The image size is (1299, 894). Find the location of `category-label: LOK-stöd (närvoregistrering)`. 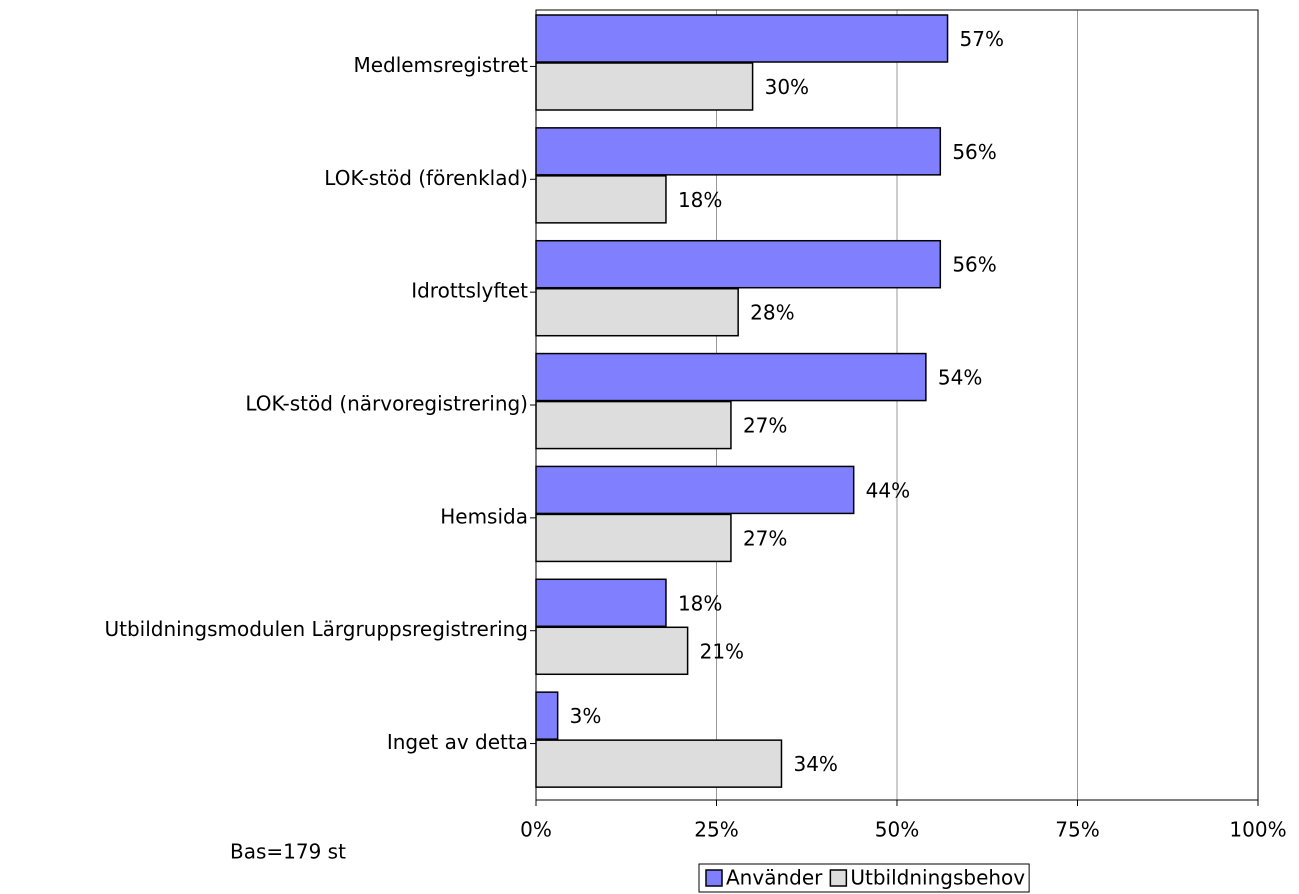

category-label: LOK-stöd (närvoregistrering) is located at coordinates (386, 404).